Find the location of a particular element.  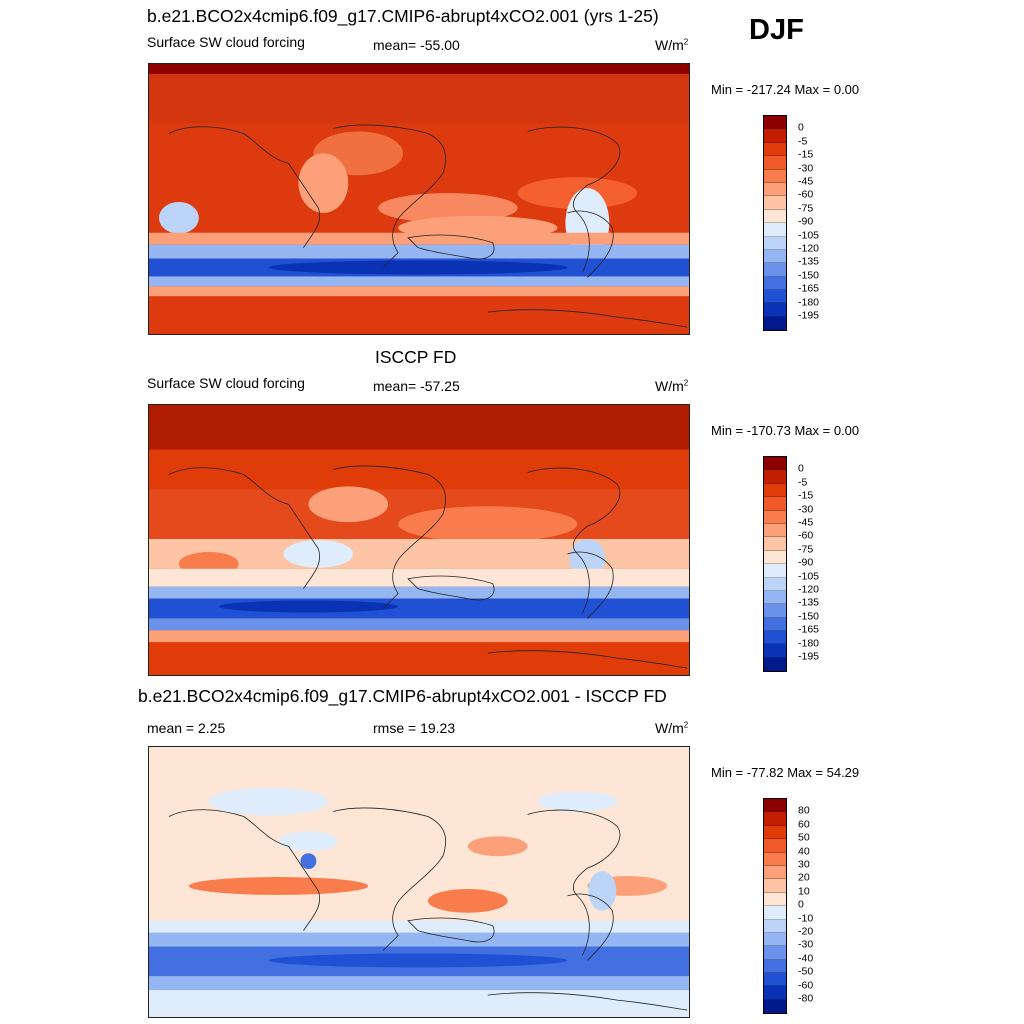

panel-3-map-image is located at coordinates (419, 882).